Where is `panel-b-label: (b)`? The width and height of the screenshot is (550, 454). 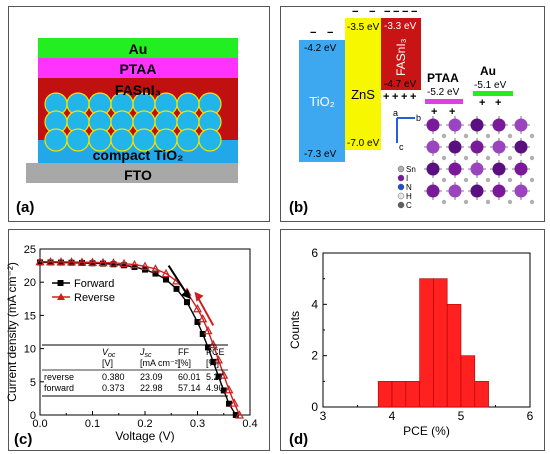
panel-b-label: (b) is located at coordinates (298, 207).